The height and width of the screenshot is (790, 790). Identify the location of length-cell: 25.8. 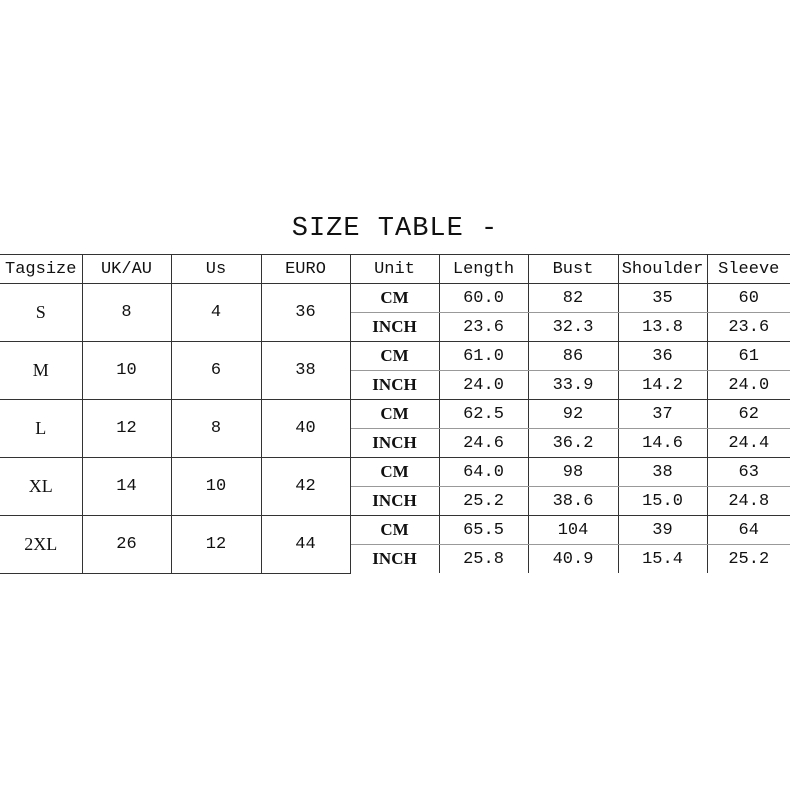
(483, 558).